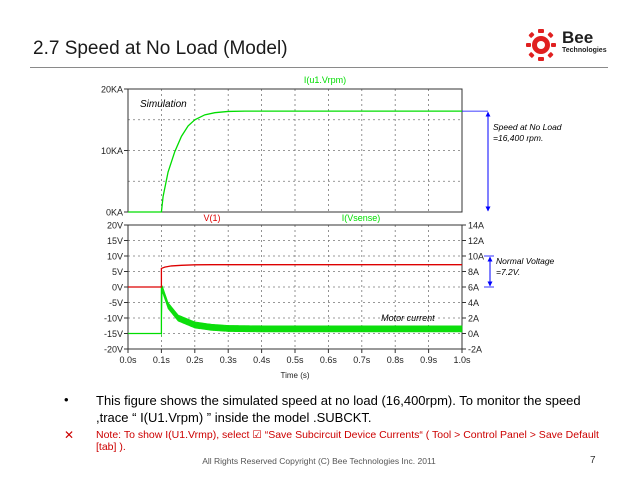 Image resolution: width=638 pixels, height=478 pixels. I want to click on annotation-voltage-line: =7.2V., so click(508, 272).